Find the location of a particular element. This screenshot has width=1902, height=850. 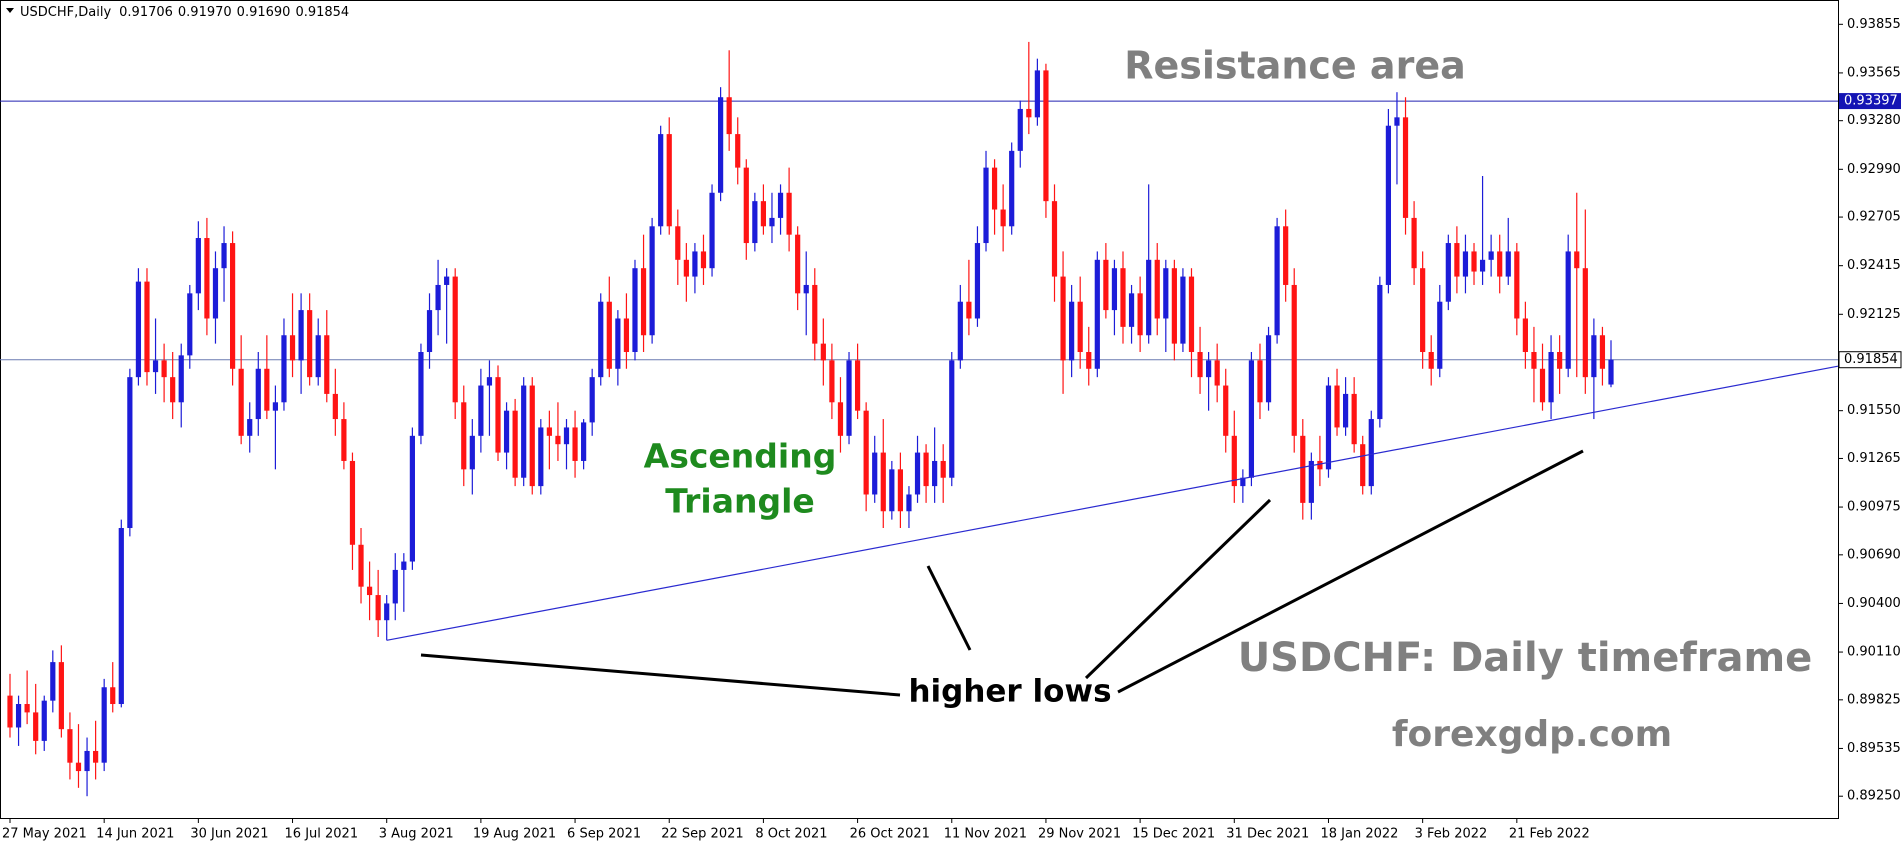

x-tick-label: 31 Dec 2021 is located at coordinates (1267, 834).